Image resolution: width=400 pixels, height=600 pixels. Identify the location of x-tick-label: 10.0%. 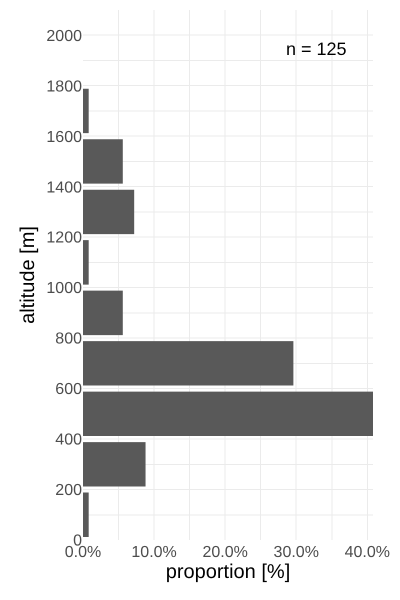
(154, 552).